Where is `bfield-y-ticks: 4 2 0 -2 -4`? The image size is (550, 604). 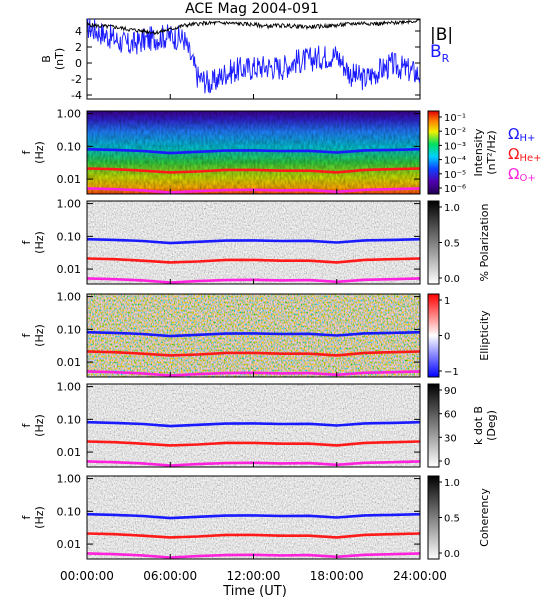 bfield-y-ticks: 4 2 0 -2 -4 is located at coordinates (246, 63).